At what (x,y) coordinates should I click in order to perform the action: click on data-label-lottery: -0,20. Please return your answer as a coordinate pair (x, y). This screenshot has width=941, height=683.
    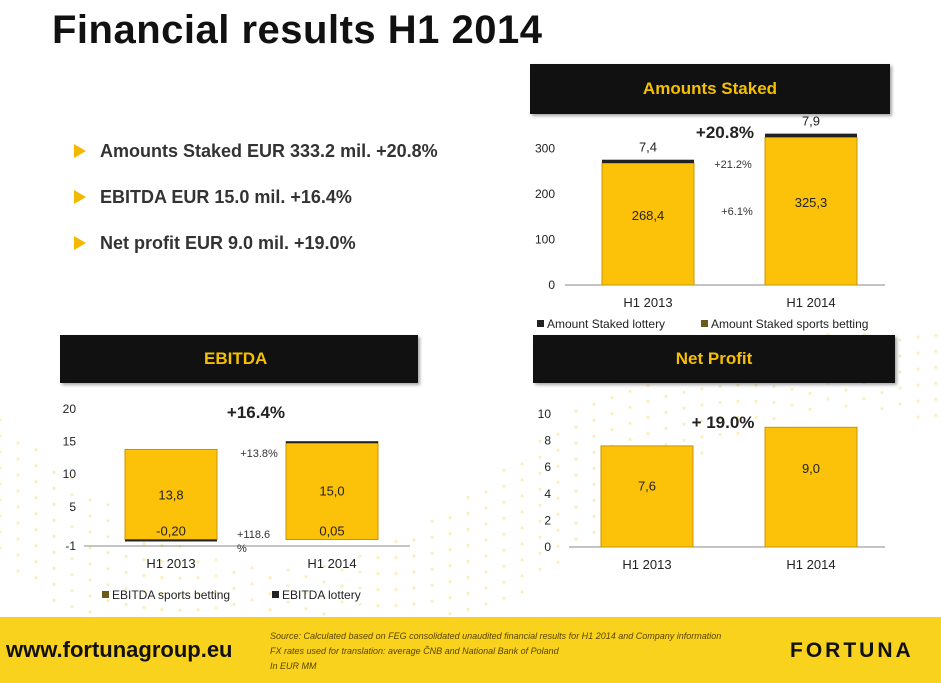
    Looking at the image, I should click on (171, 530).